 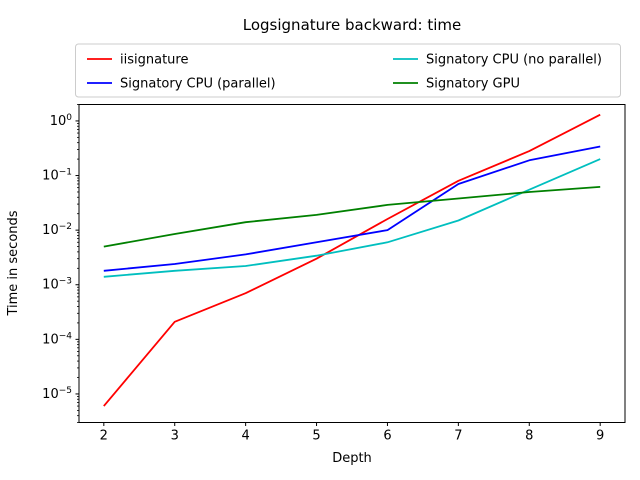 I want to click on y-axis-label: Time in seconds, so click(x=13, y=263).